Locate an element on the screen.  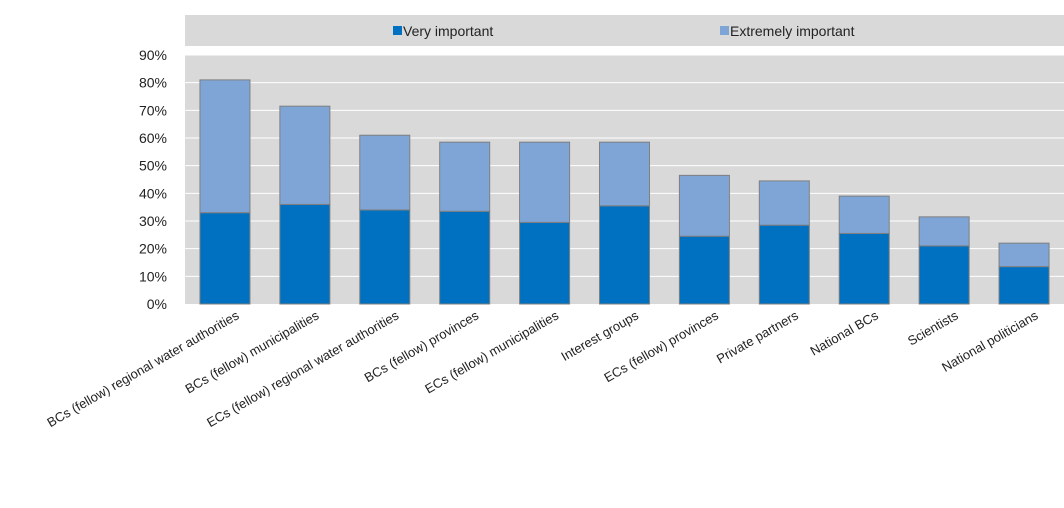
y-tick-label: 60% is located at coordinates (153, 138).